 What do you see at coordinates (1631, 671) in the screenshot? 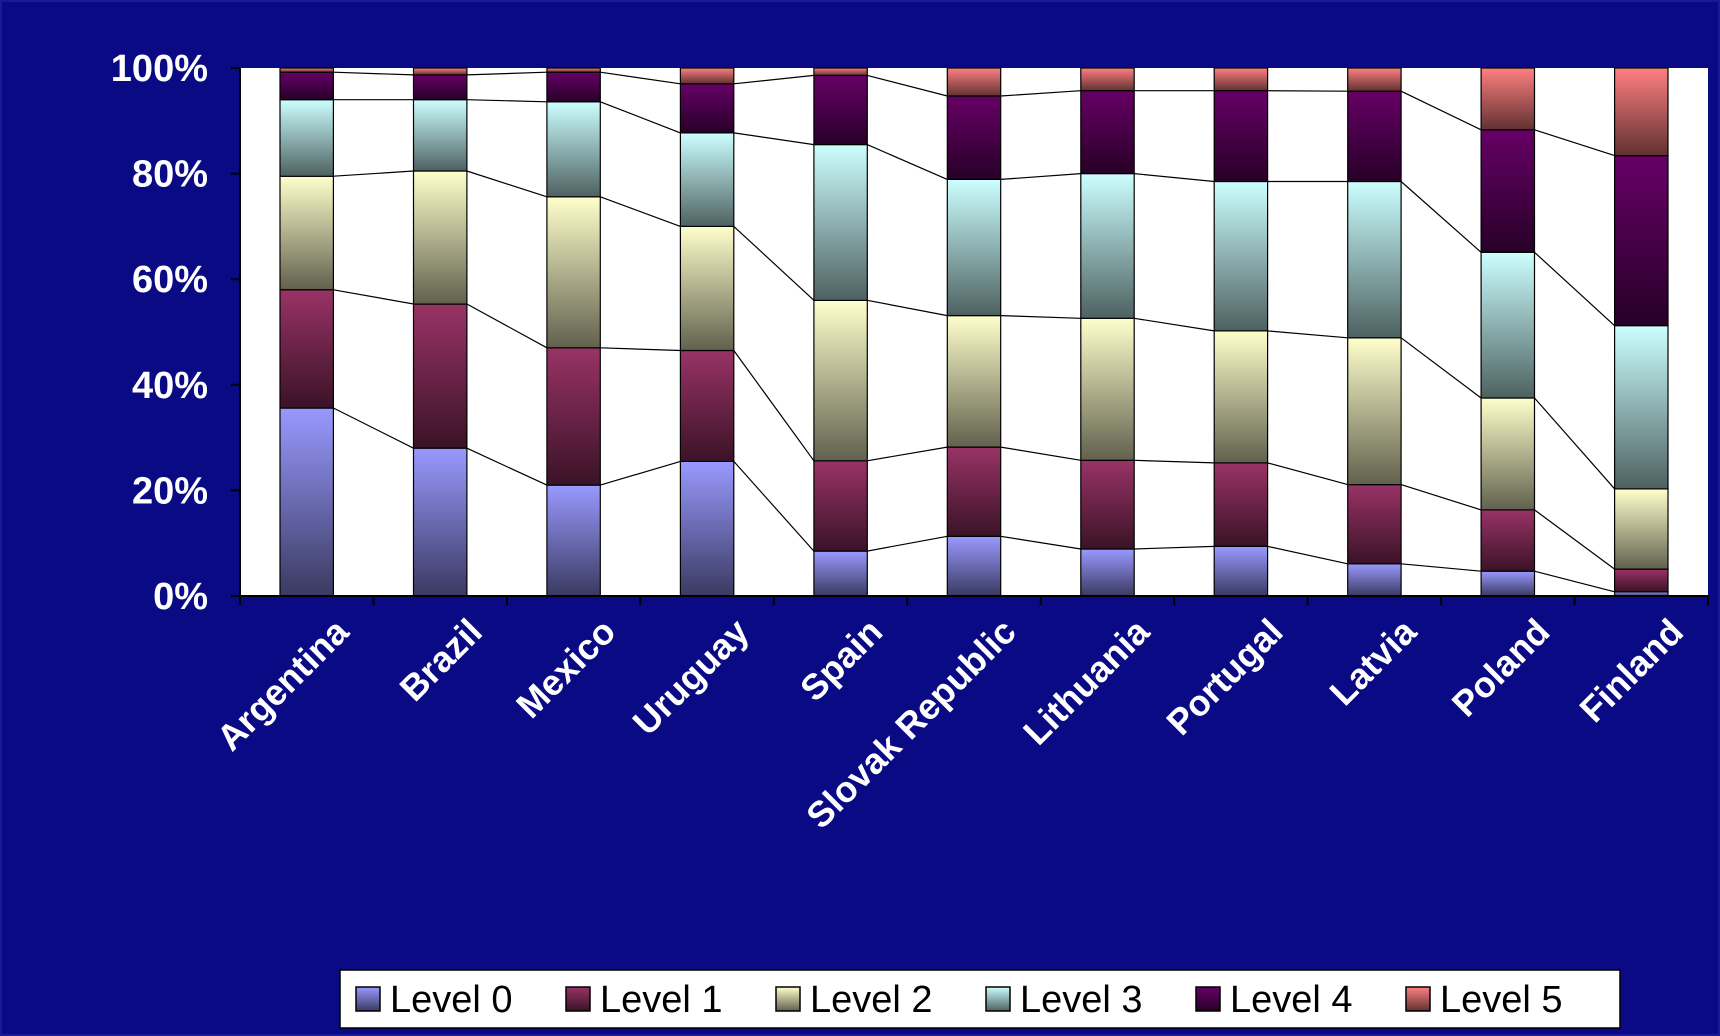
I see `x-label-finland: Finland` at bounding box center [1631, 671].